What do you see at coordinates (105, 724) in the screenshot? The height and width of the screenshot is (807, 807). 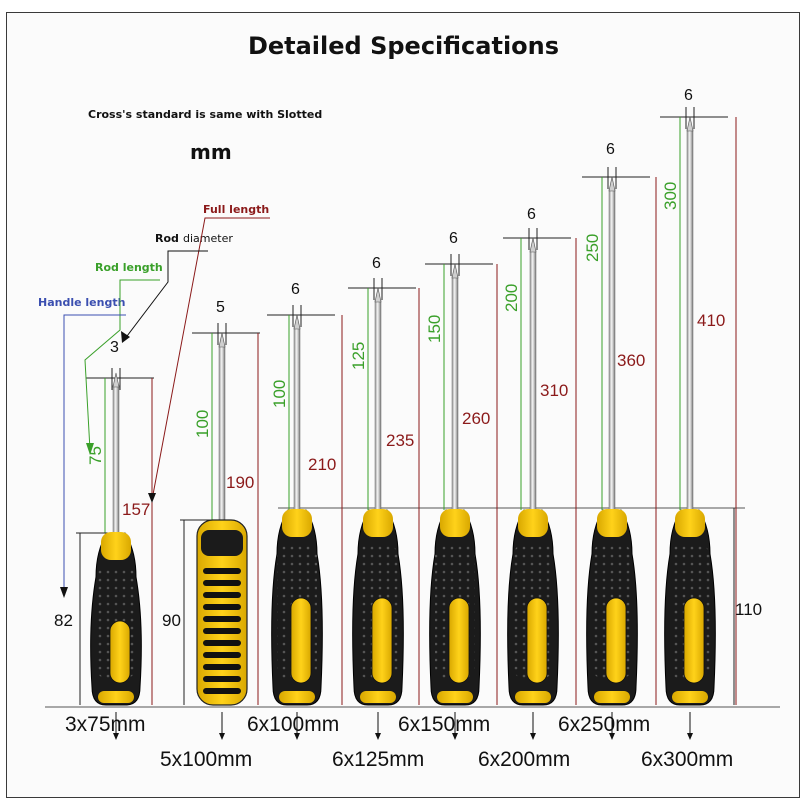 I see `size-label-3x75: 3x75mm` at bounding box center [105, 724].